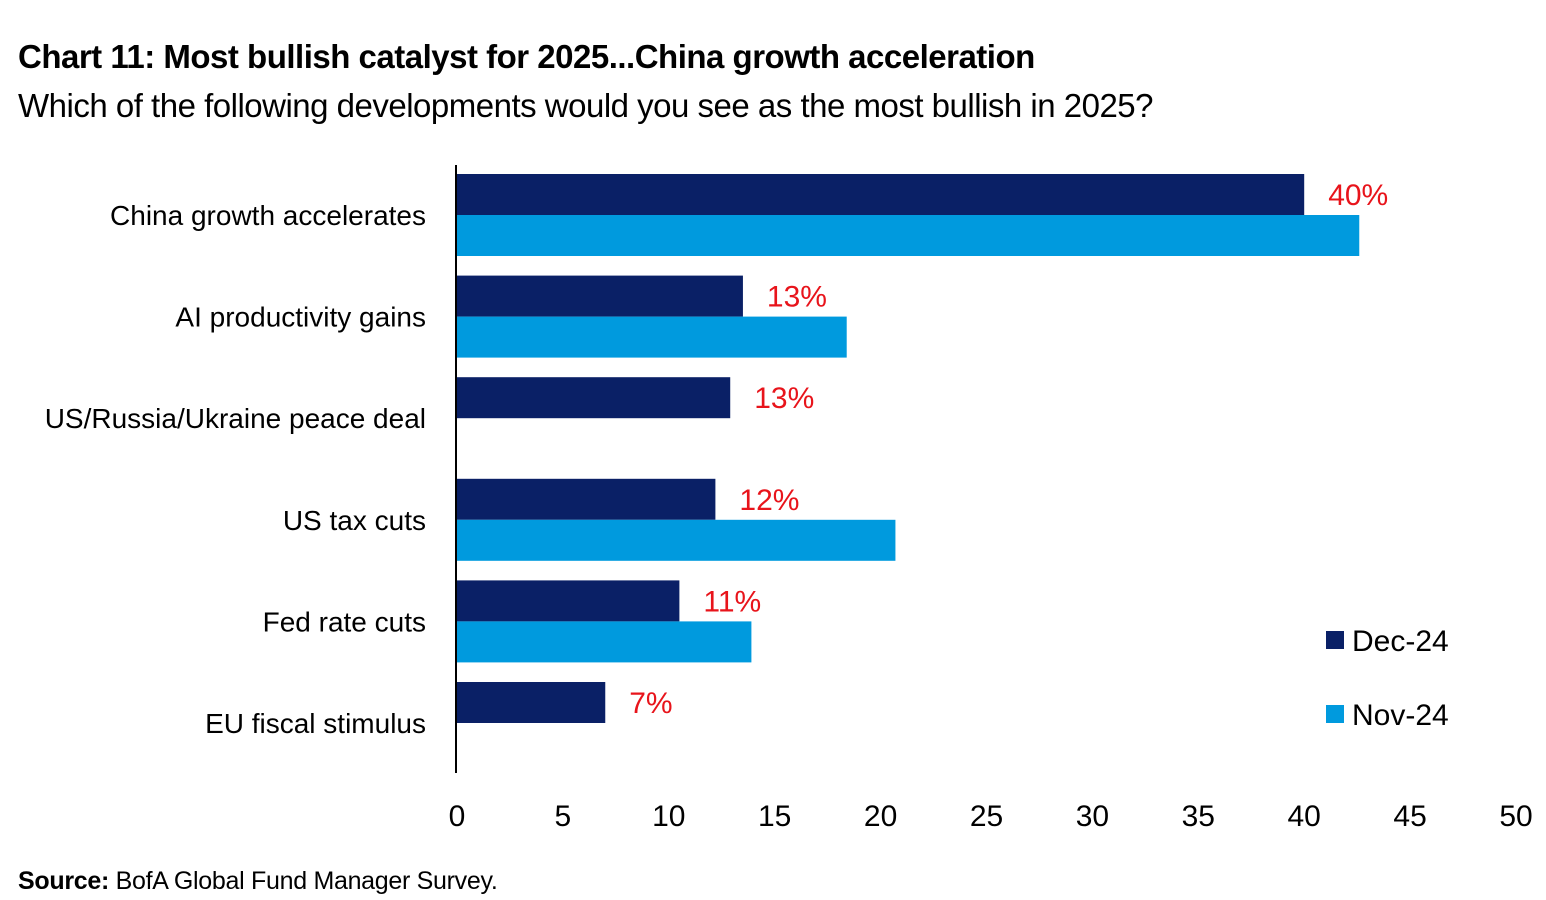  What do you see at coordinates (880, 816) in the screenshot?
I see `x-tick-label: 20` at bounding box center [880, 816].